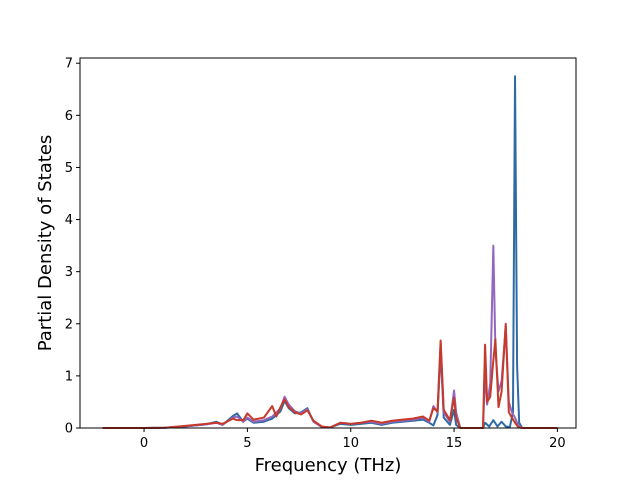 Image resolution: width=640 pixels, height=480 pixels. What do you see at coordinates (69, 220) in the screenshot?
I see `y-tick-label: 4` at bounding box center [69, 220].